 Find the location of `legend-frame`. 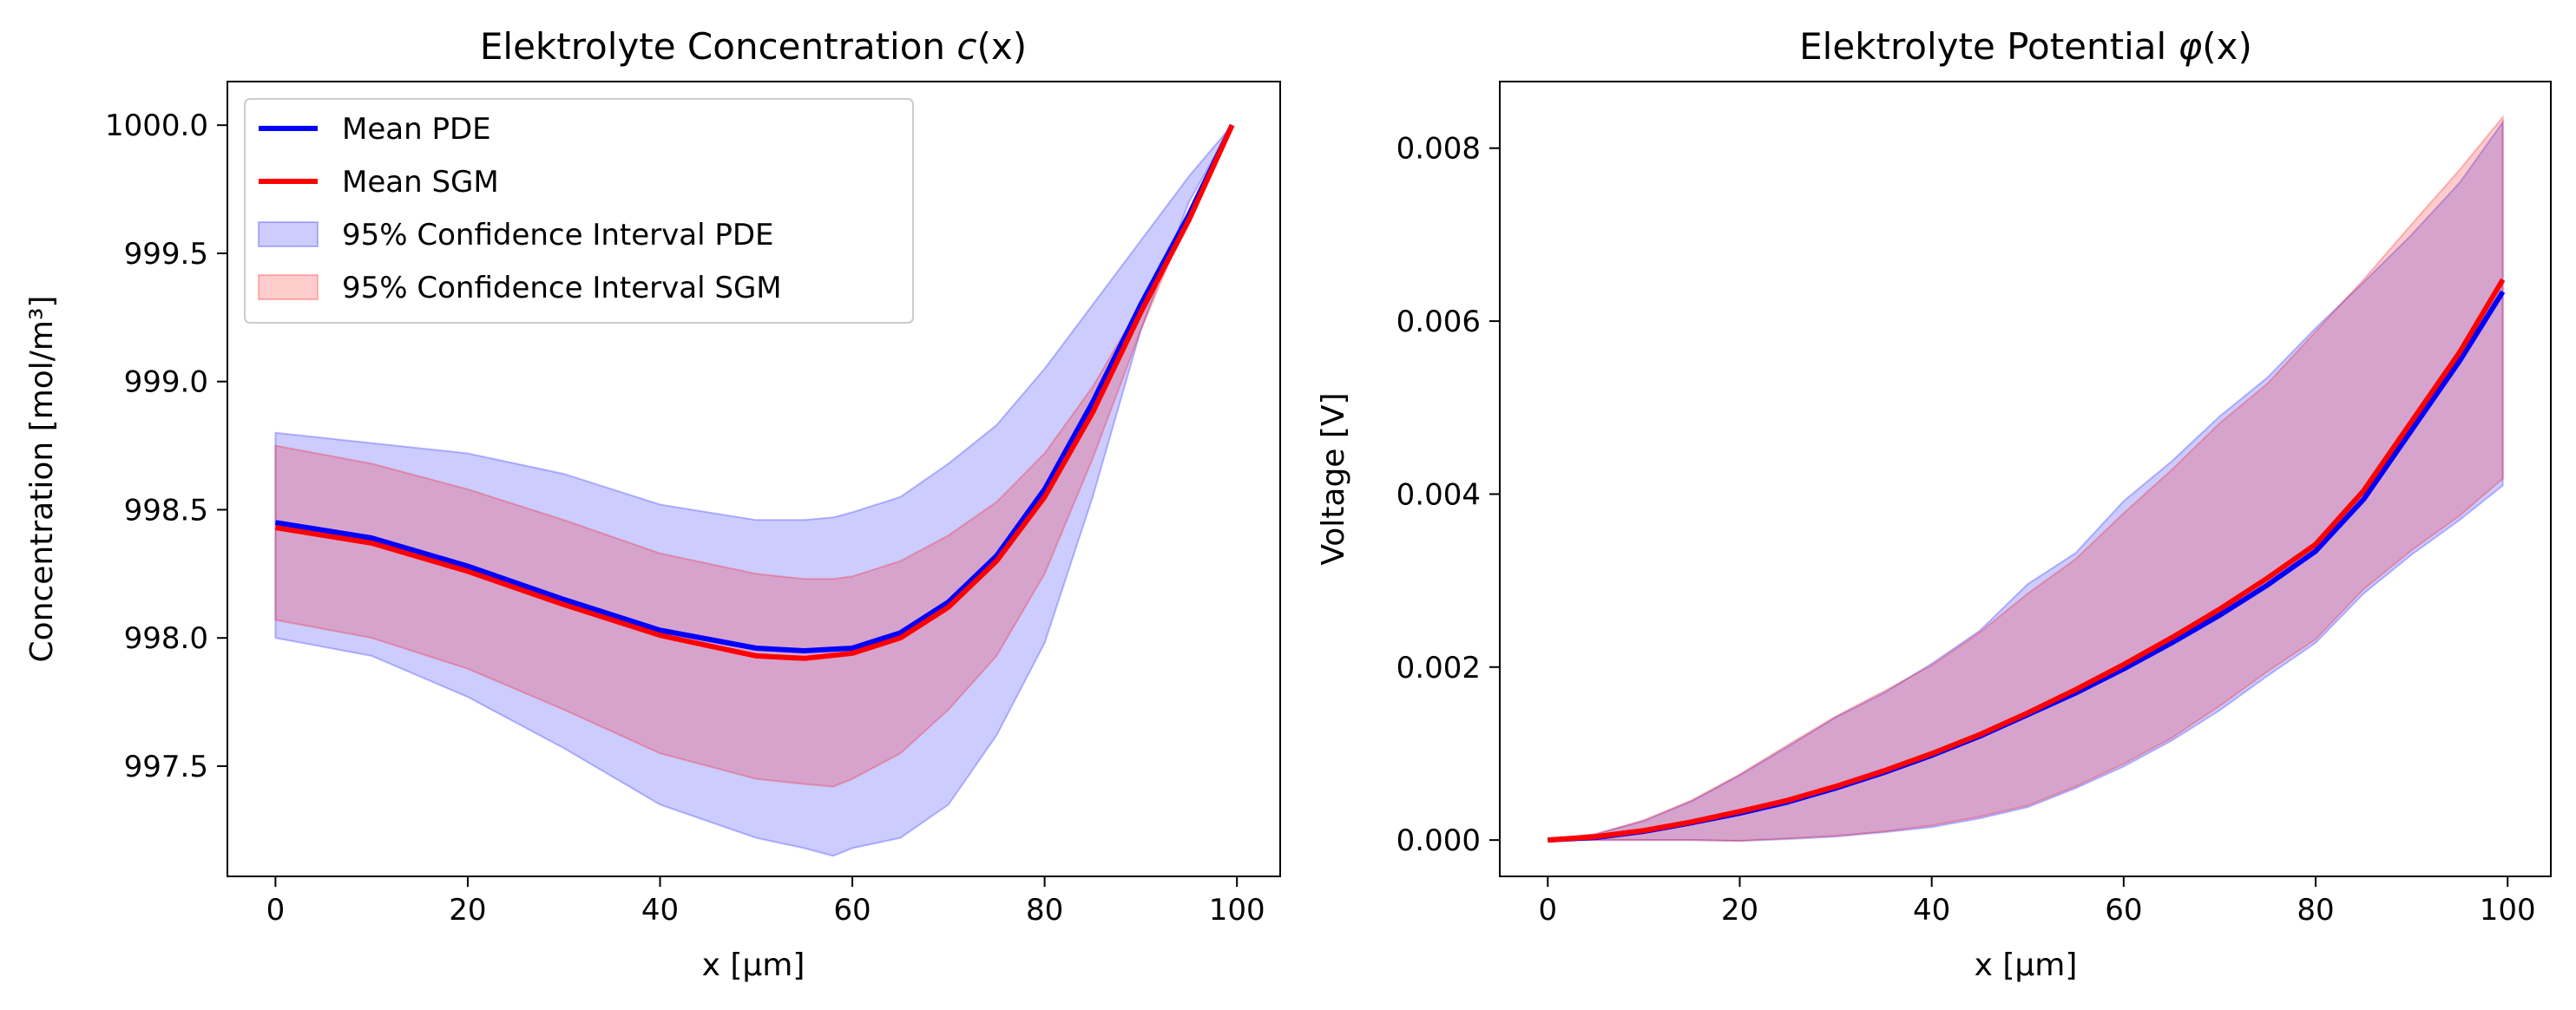

legend-frame is located at coordinates (579, 211).